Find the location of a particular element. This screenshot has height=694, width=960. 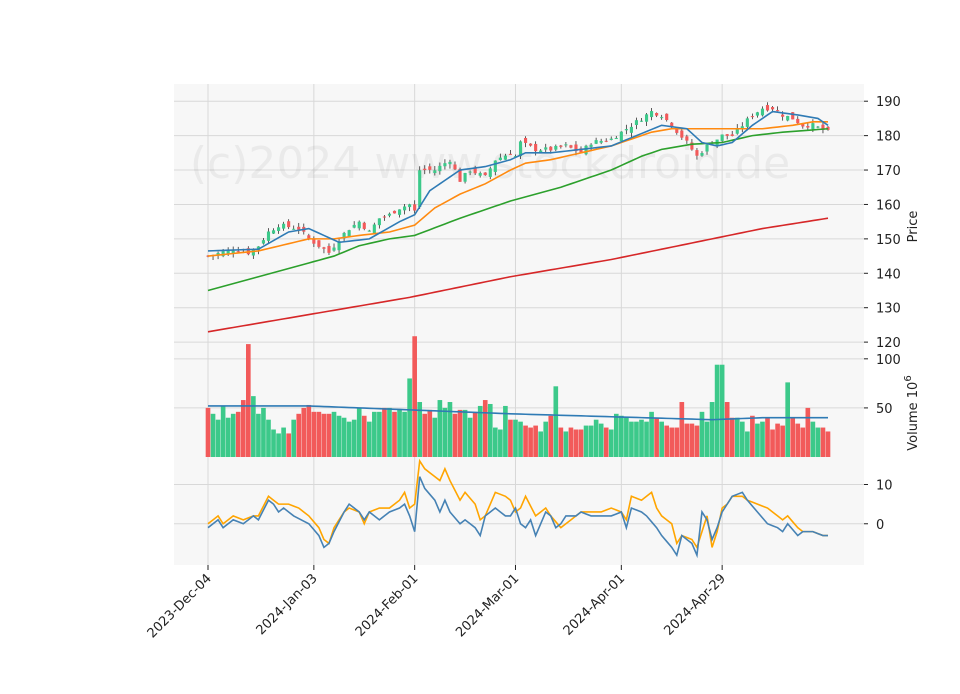

ma-200-line is located at coordinates (518, 275).